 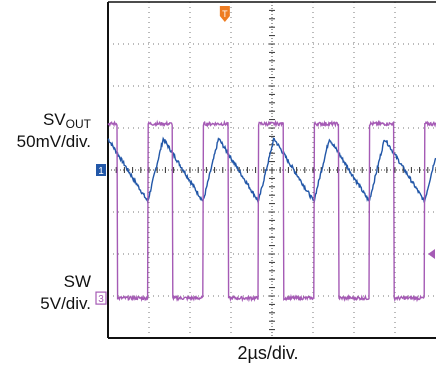 I want to click on trigger-marker-label: T, so click(x=225, y=14).